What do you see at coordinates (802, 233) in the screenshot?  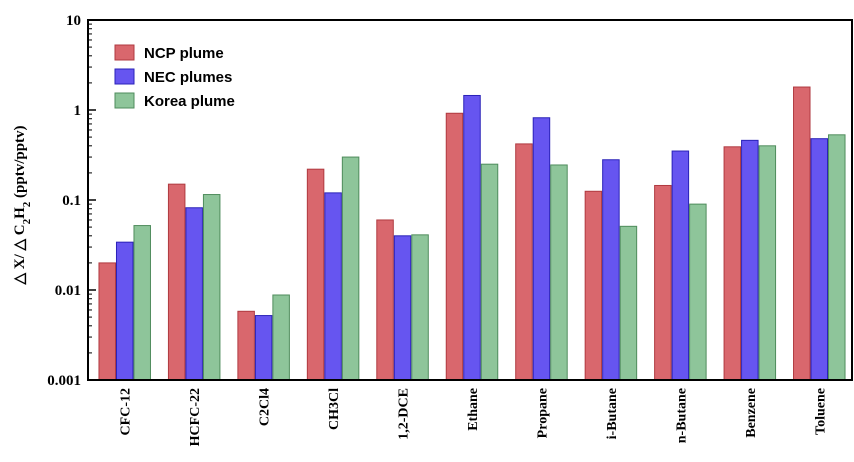 I see `bar-ncp-plume-toluene` at bounding box center [802, 233].